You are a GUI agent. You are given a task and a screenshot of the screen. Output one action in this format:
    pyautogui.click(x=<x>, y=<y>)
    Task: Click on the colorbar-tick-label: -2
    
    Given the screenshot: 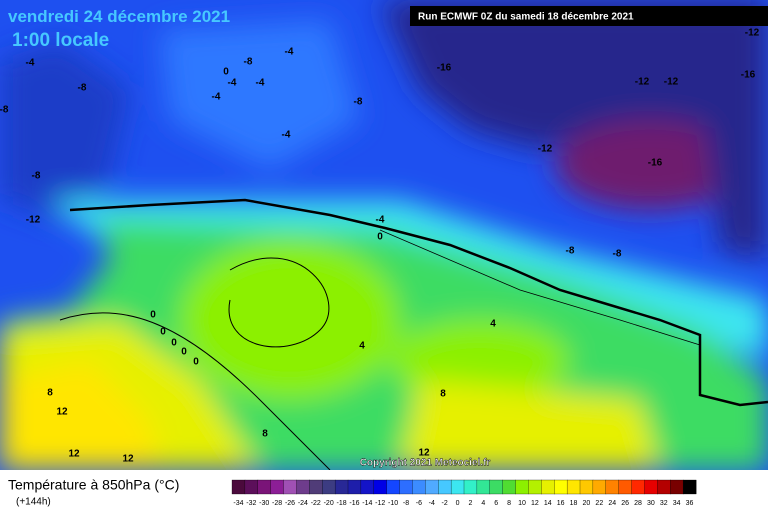 What is the action you would take?
    pyautogui.click(x=445, y=503)
    